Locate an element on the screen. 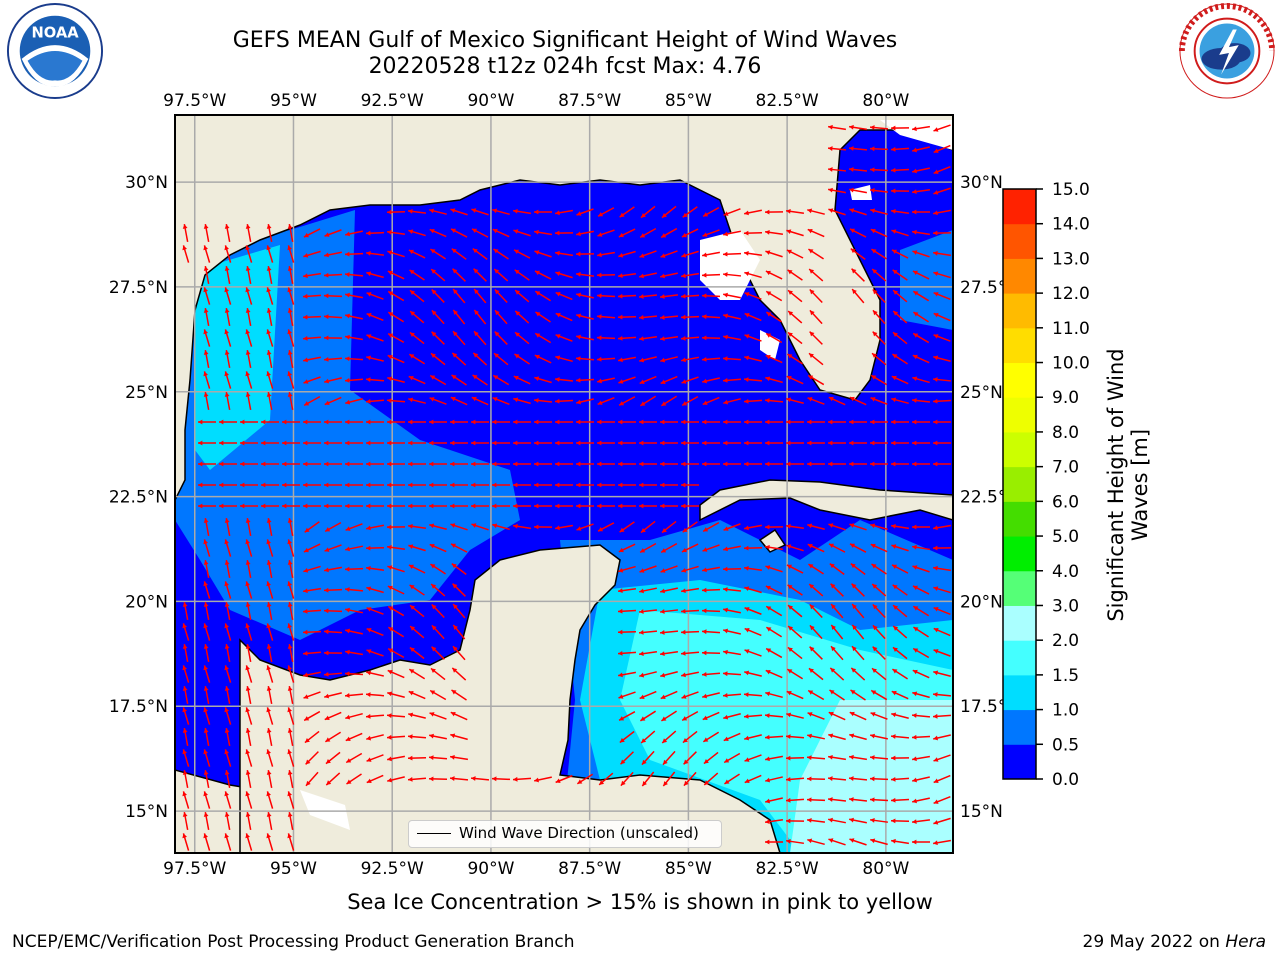  colorbar-tick-label: 8.0 is located at coordinates (1065, 433).